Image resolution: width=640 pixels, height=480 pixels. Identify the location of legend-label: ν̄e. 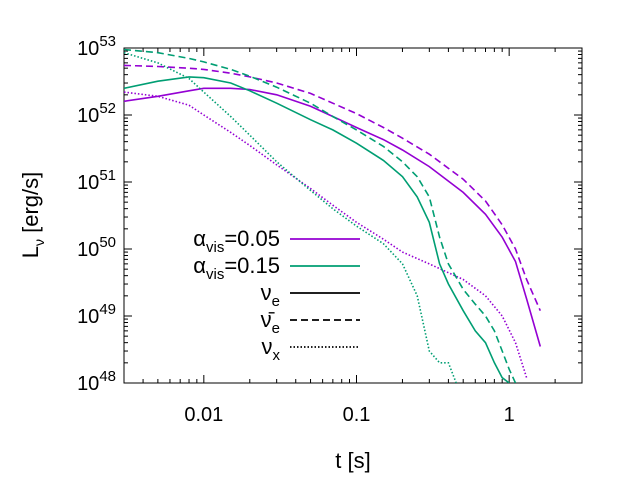
(270, 322).